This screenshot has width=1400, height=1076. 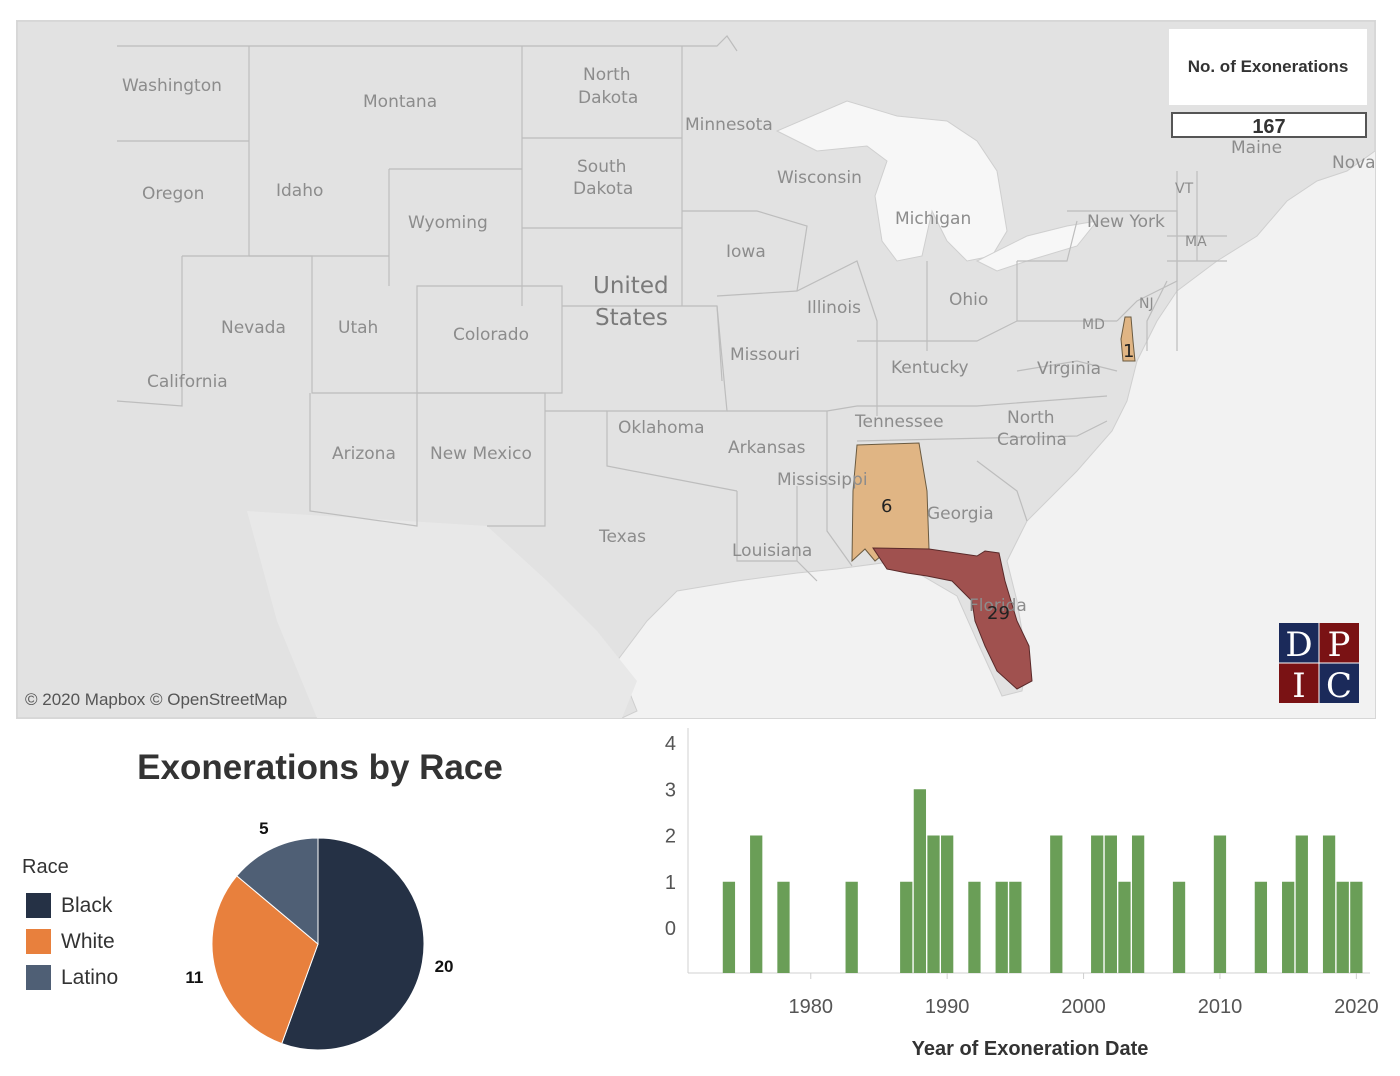 What do you see at coordinates (746, 252) in the screenshot?
I see `label-iowa: Iowa` at bounding box center [746, 252].